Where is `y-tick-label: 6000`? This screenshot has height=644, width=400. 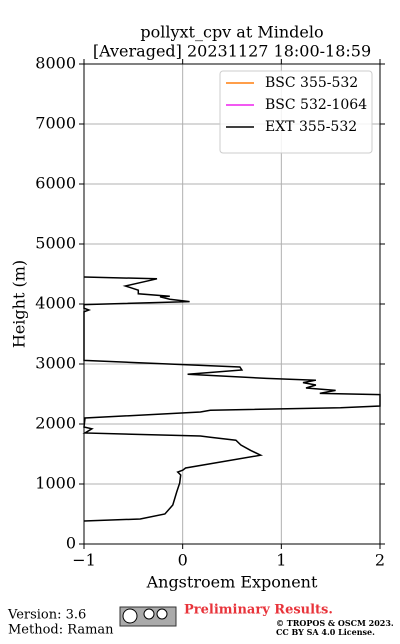
y-tick-label: 6000 is located at coordinates (55, 183).